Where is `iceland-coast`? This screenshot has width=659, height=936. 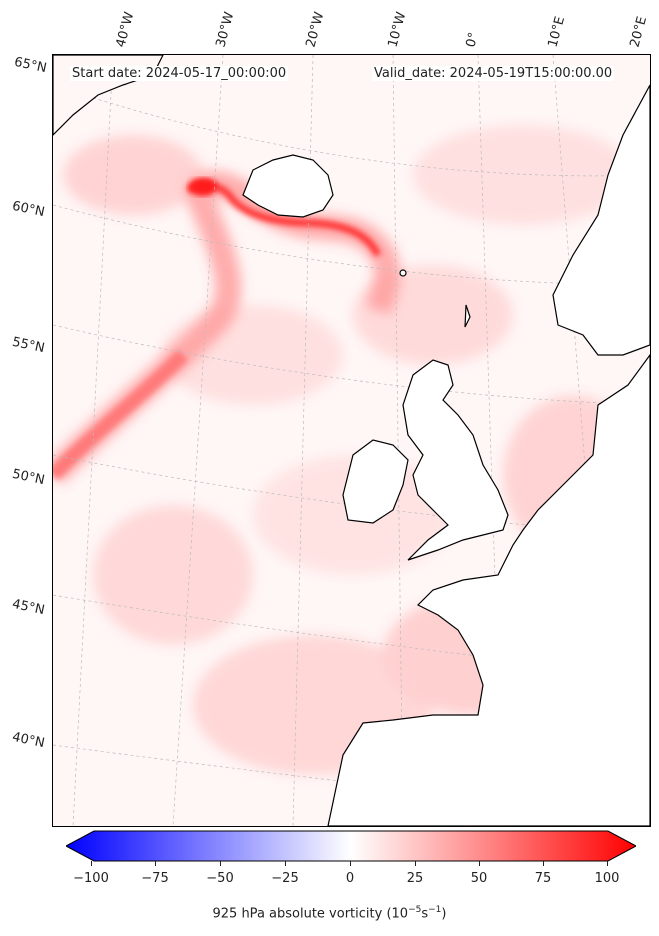 iceland-coast is located at coordinates (288, 186).